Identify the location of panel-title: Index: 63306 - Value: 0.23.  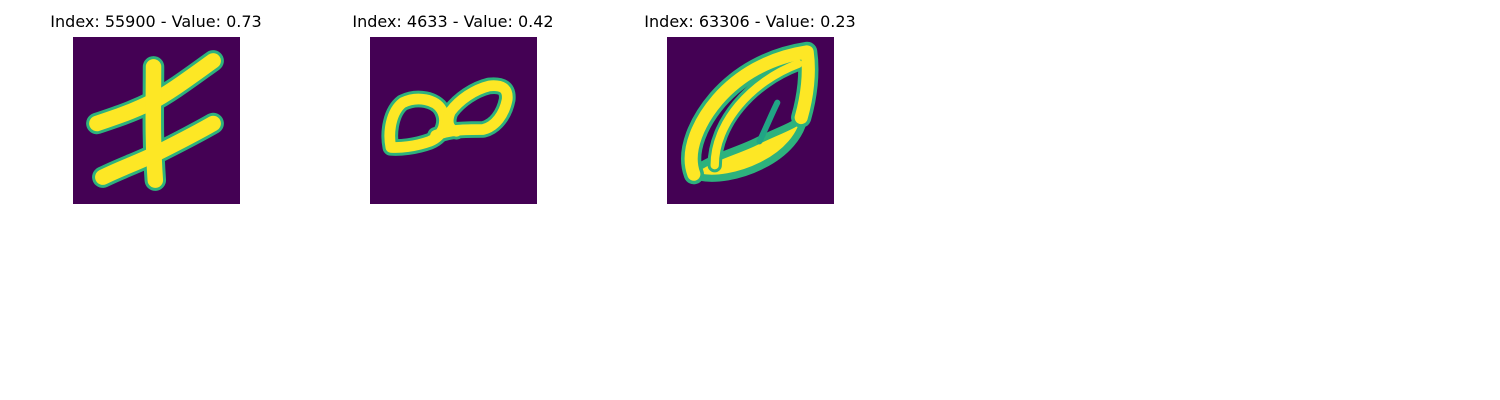
(750, 21).